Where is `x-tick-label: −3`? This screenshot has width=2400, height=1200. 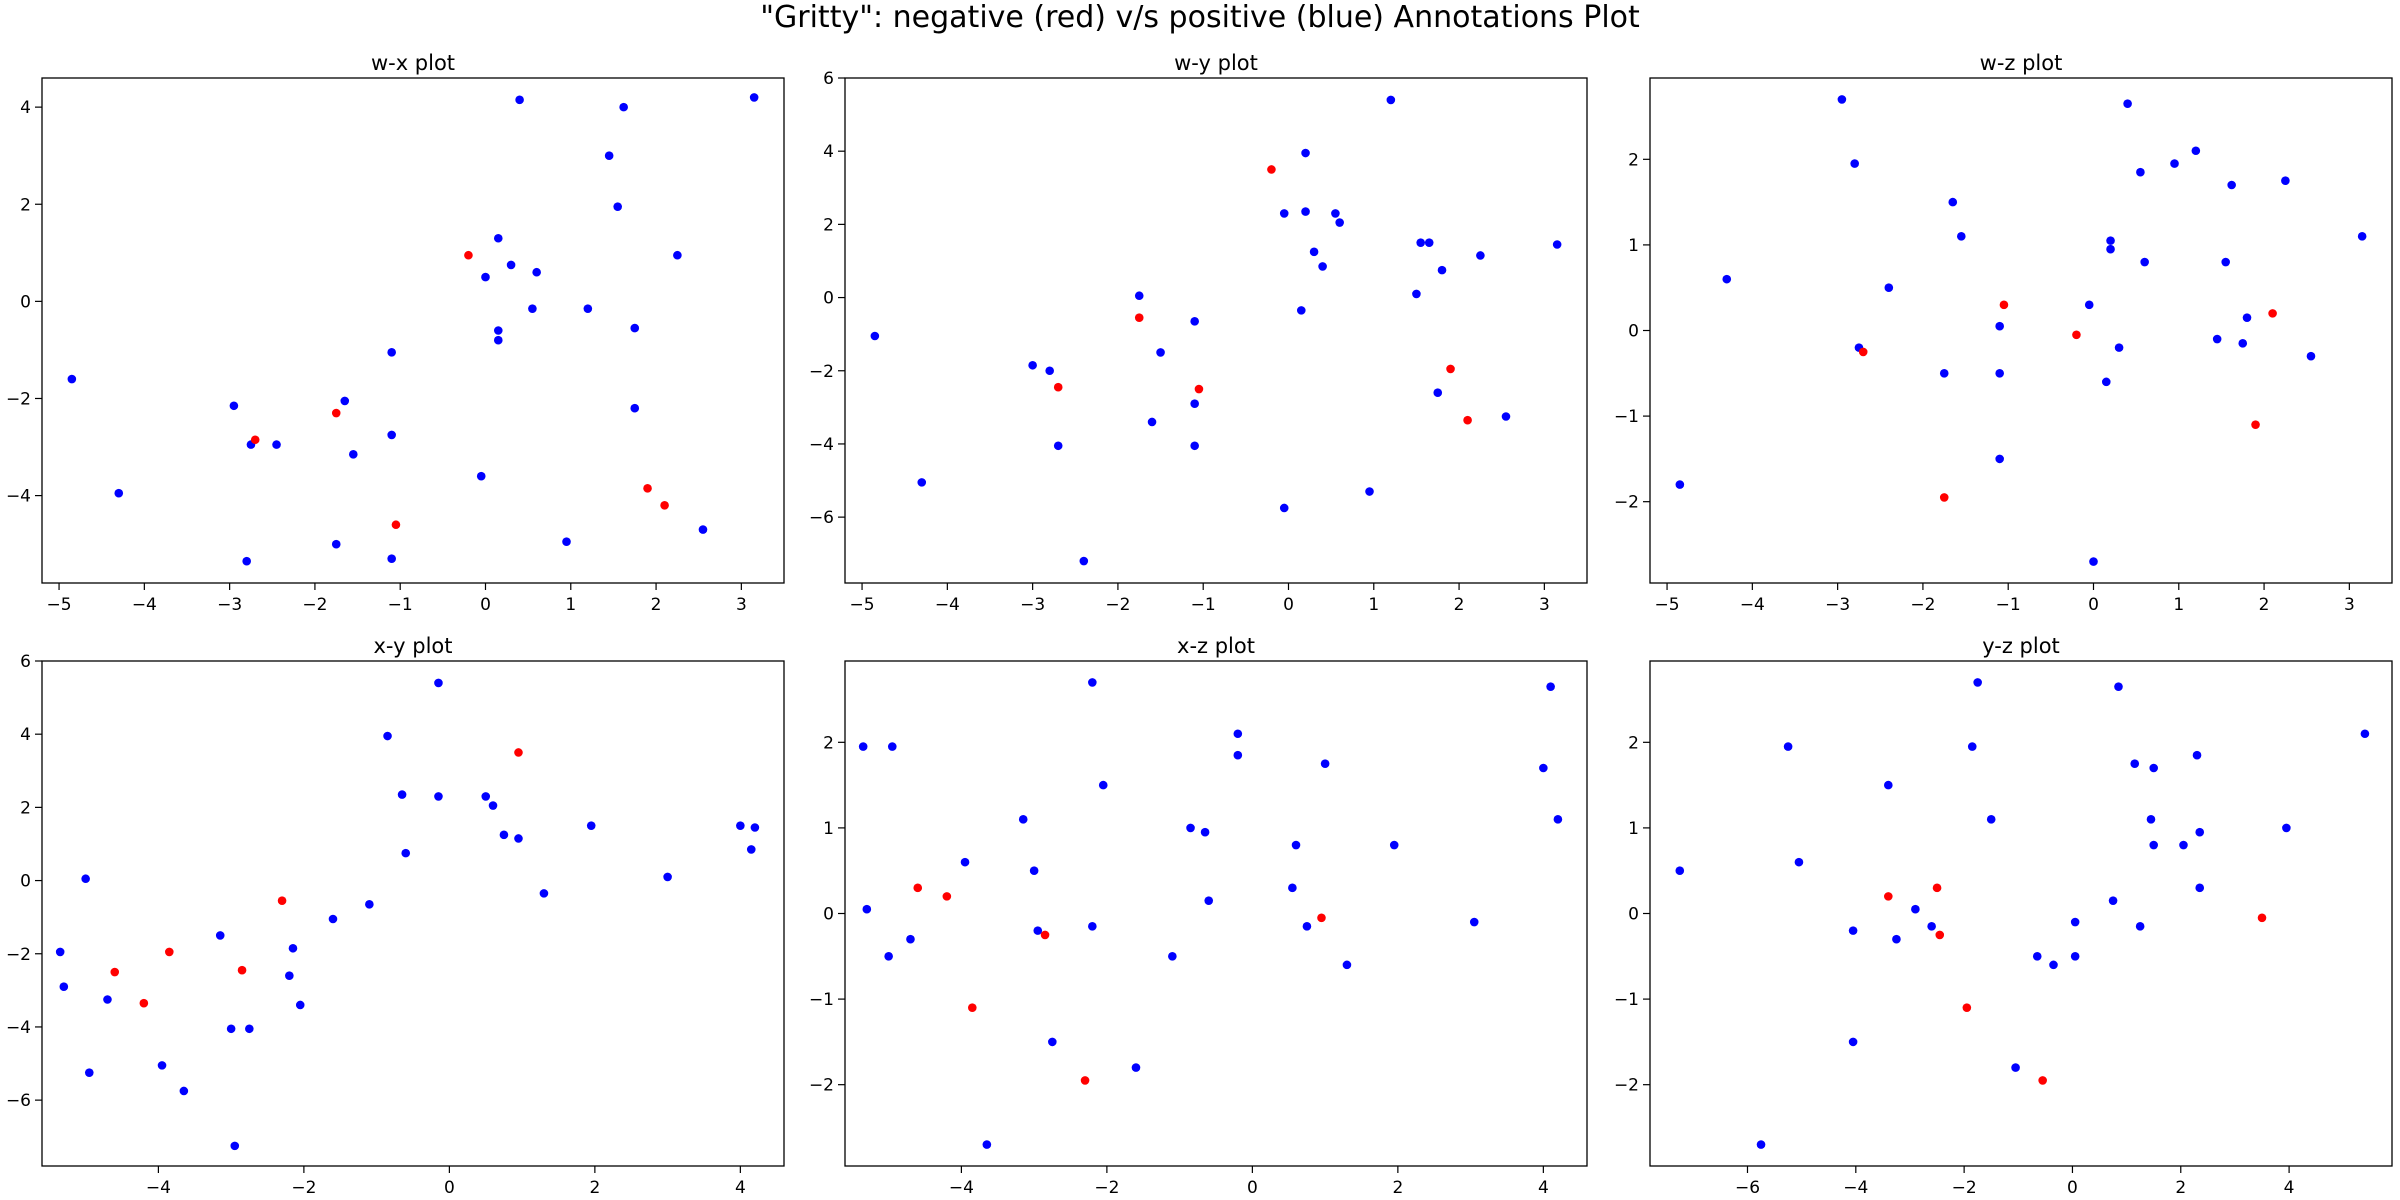
x-tick-label: −3 is located at coordinates (1032, 605).